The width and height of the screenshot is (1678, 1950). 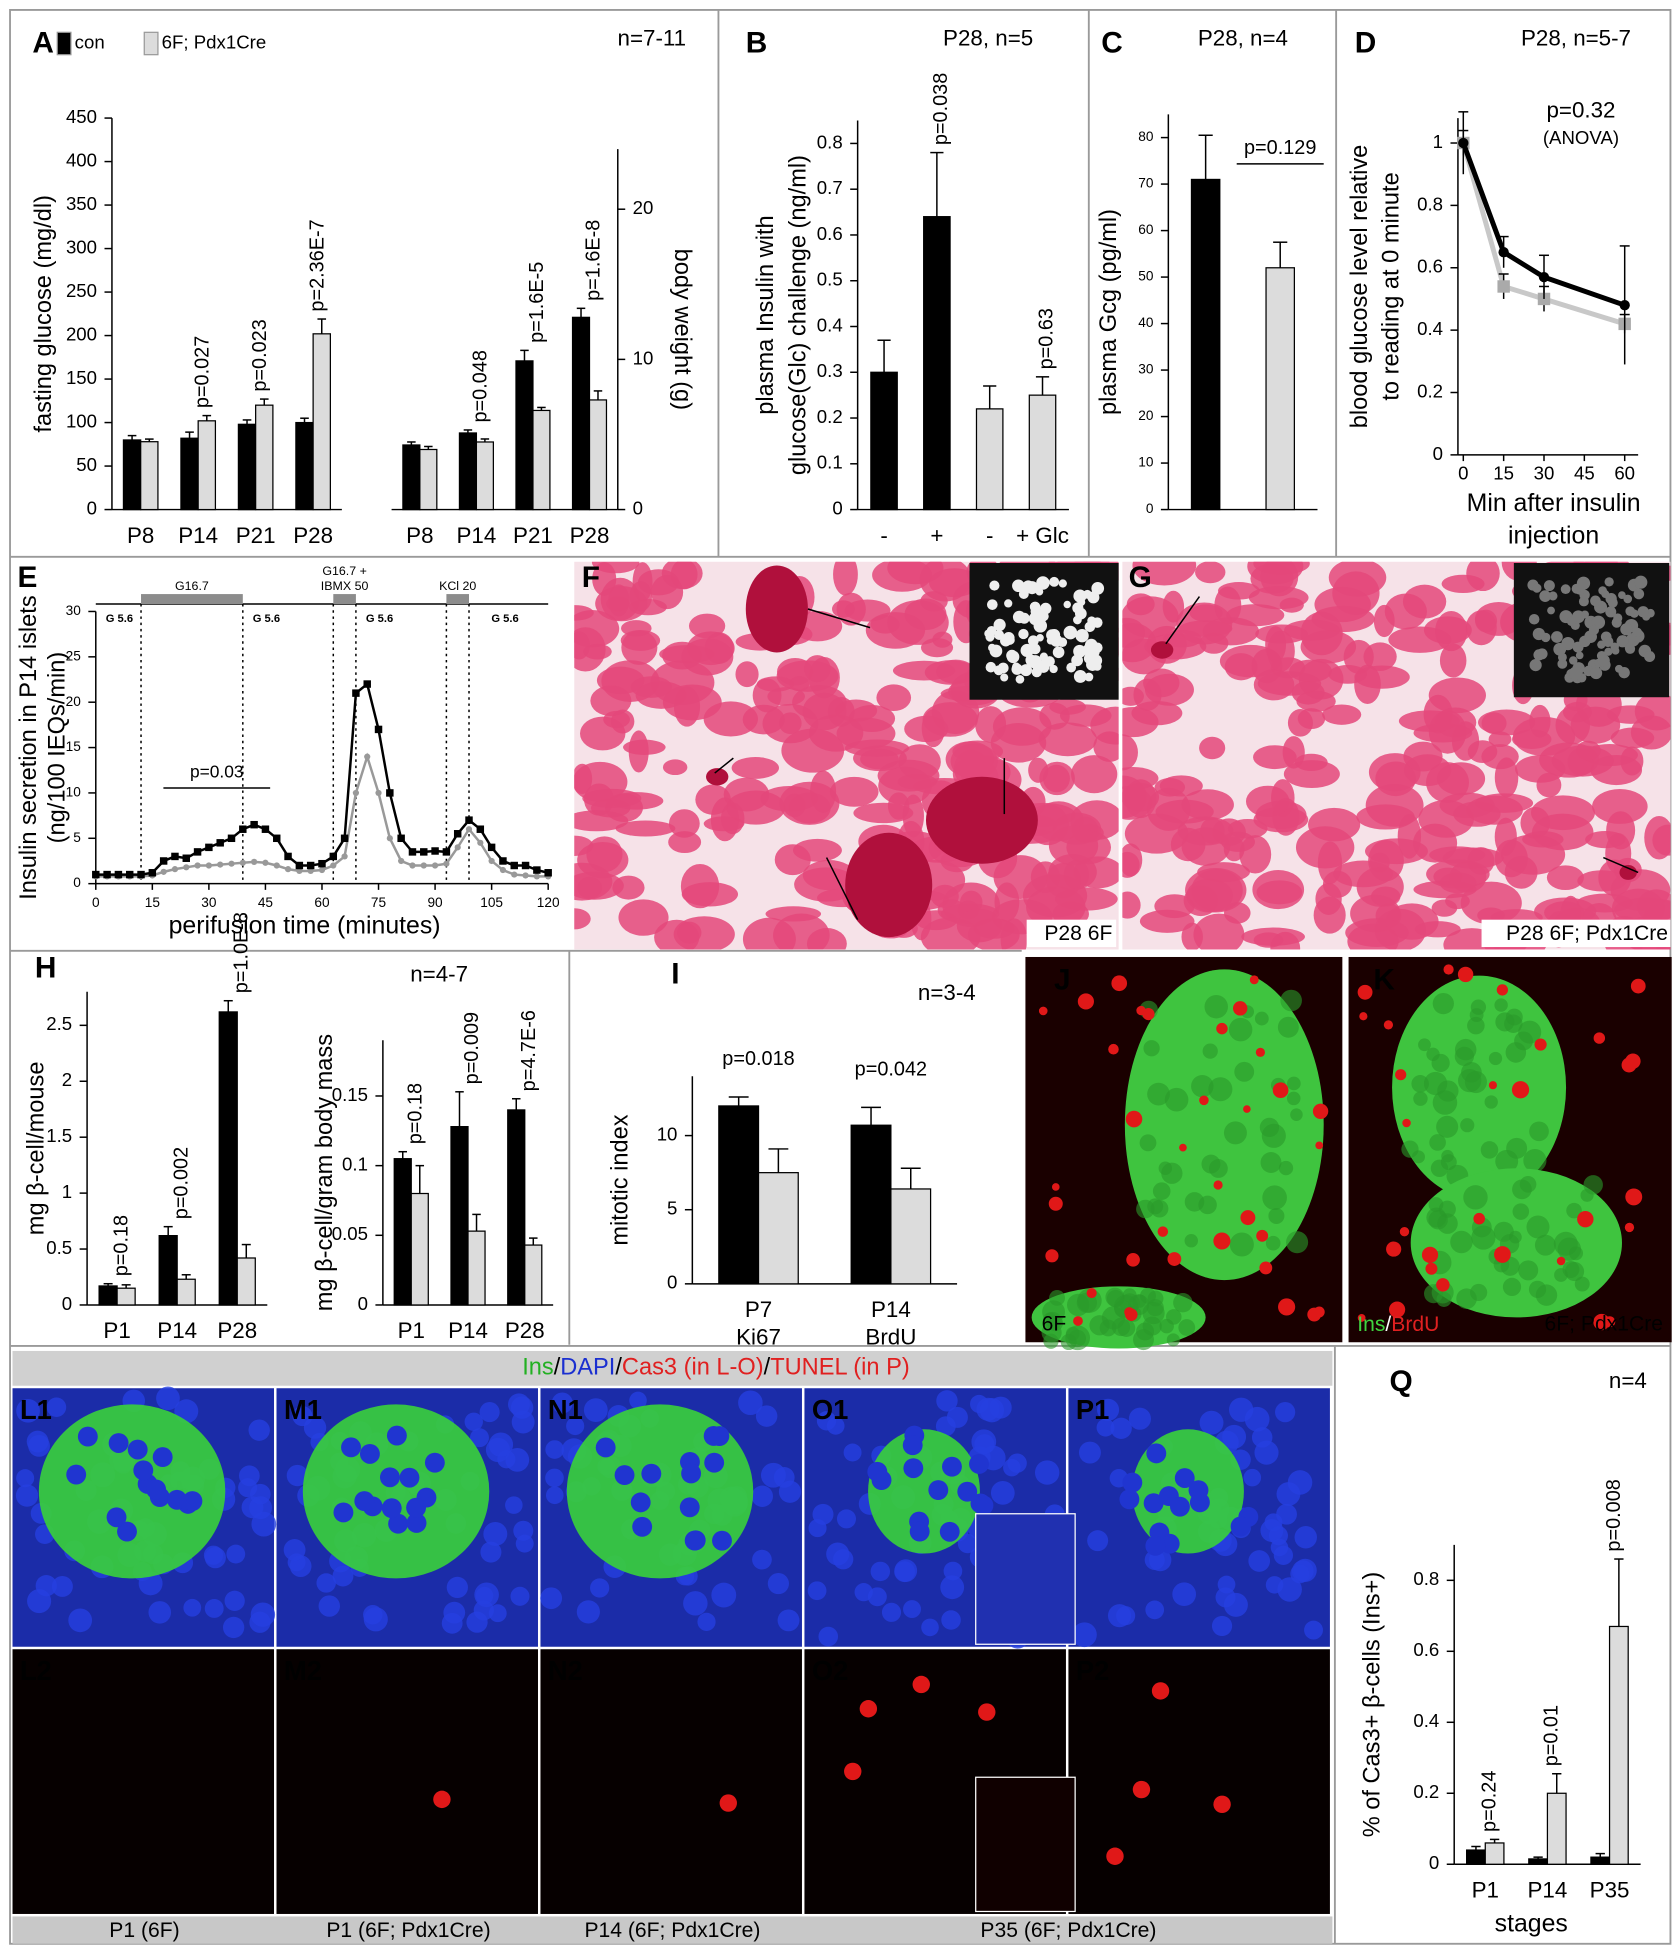 I want to click on basal-label: G 5.6, so click(x=266, y=619).